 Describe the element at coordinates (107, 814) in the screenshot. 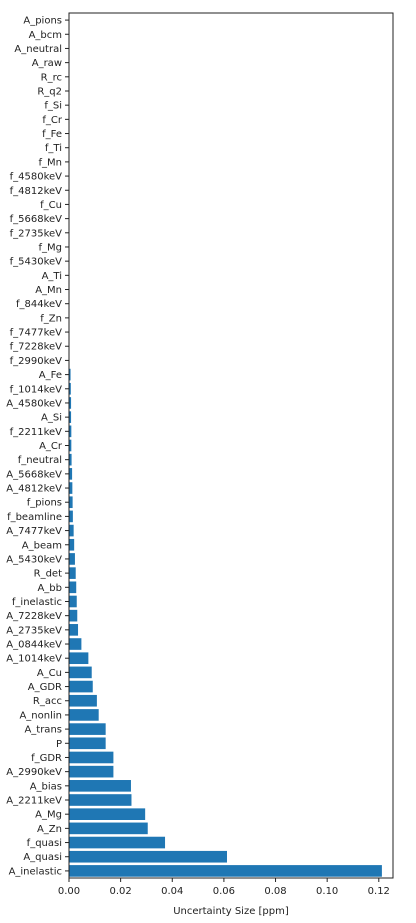

I see `bar-A_Mg` at that location.